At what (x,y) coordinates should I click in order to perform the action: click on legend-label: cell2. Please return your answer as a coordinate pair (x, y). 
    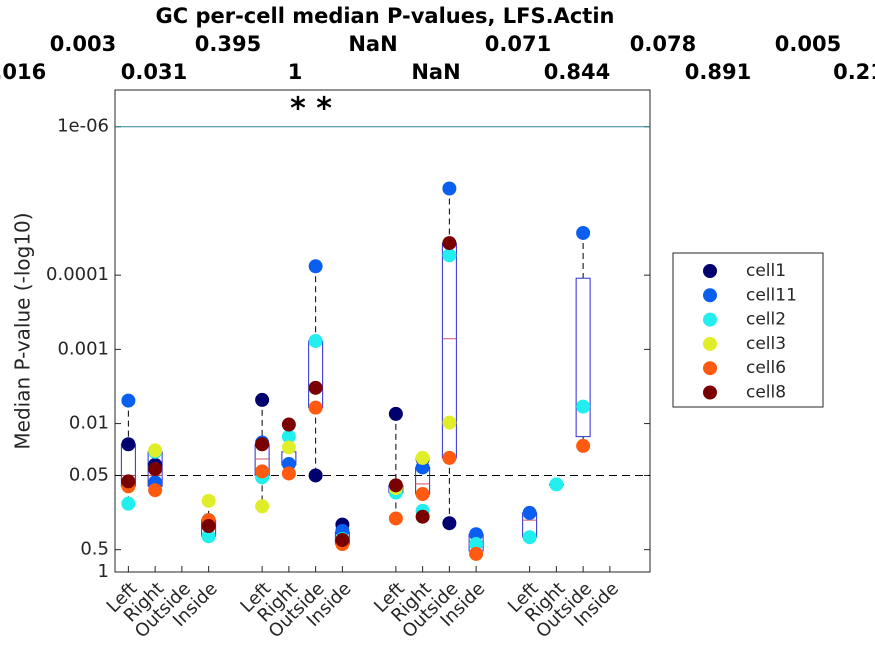
    Looking at the image, I should click on (766, 320).